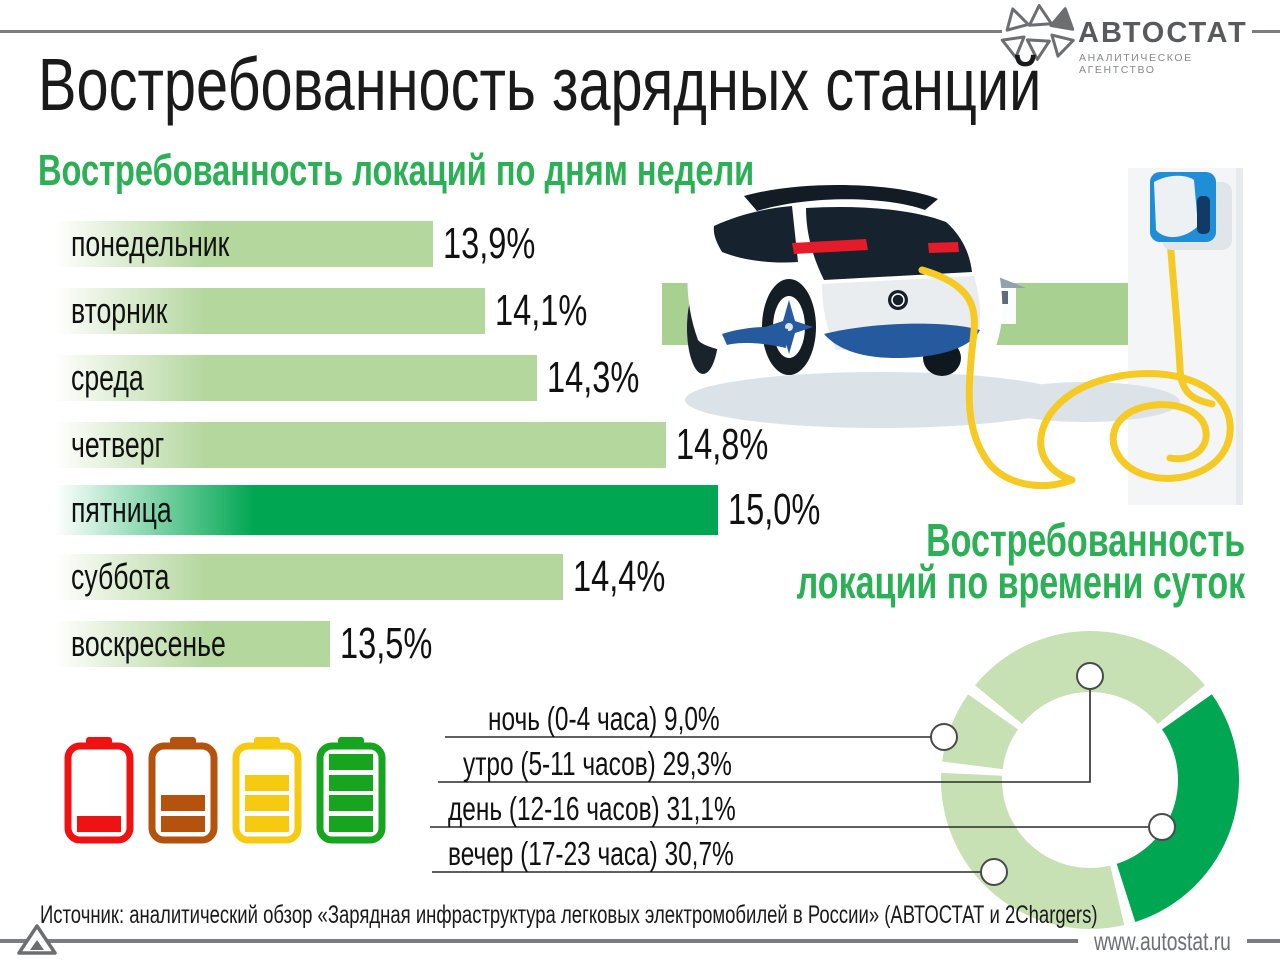 The width and height of the screenshot is (1280, 960). Describe the element at coordinates (489, 243) in the screenshot. I see `bar-value-label: 13,9%` at that location.